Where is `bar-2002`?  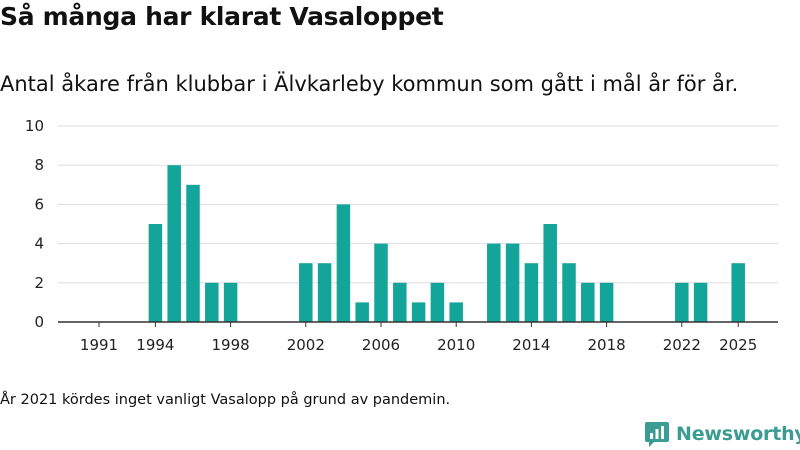 bar-2002 is located at coordinates (306, 292).